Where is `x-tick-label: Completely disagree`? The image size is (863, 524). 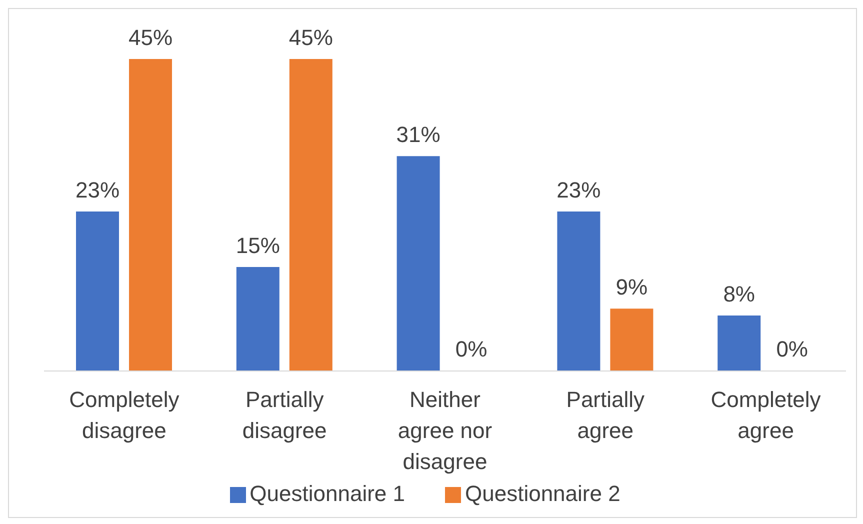 x-tick-label: Completely disagree is located at coordinates (124, 415).